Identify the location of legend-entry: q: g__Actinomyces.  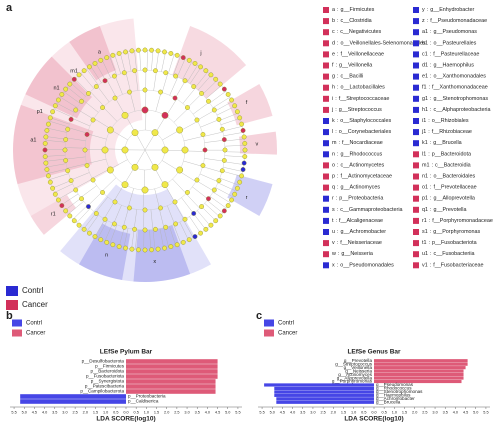
(356, 188).